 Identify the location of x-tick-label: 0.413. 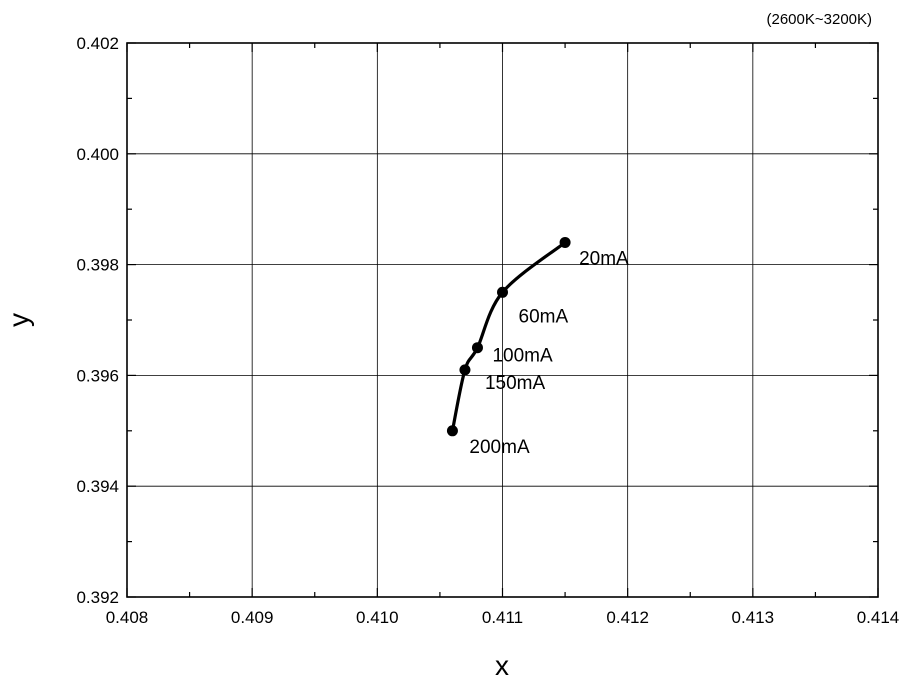
(753, 617).